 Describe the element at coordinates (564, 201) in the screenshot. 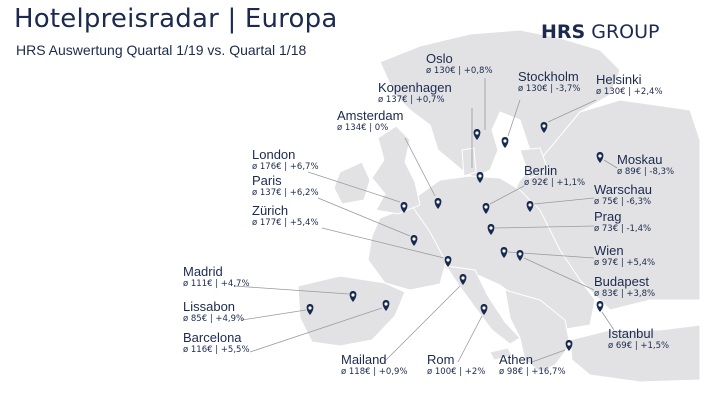

I see `leader-line-warschau` at that location.